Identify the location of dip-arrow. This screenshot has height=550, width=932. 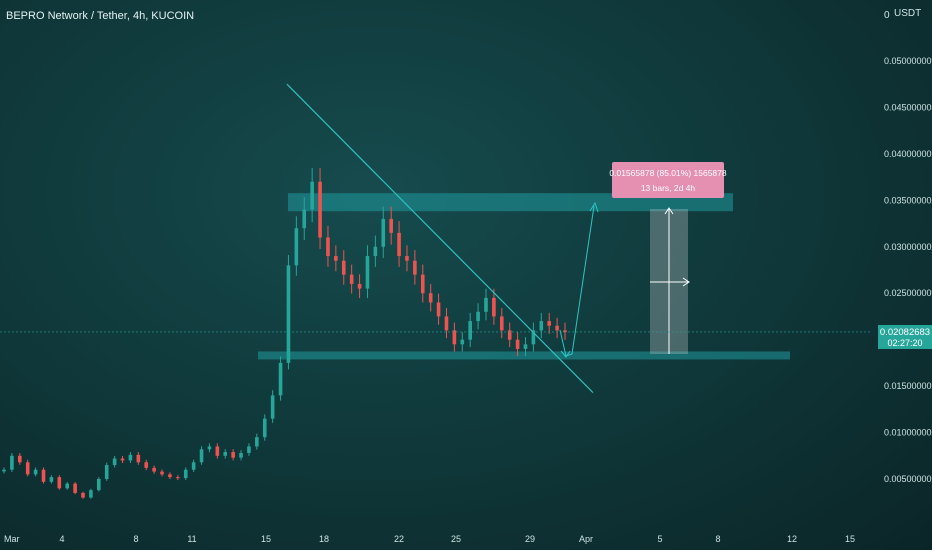
(565, 354).